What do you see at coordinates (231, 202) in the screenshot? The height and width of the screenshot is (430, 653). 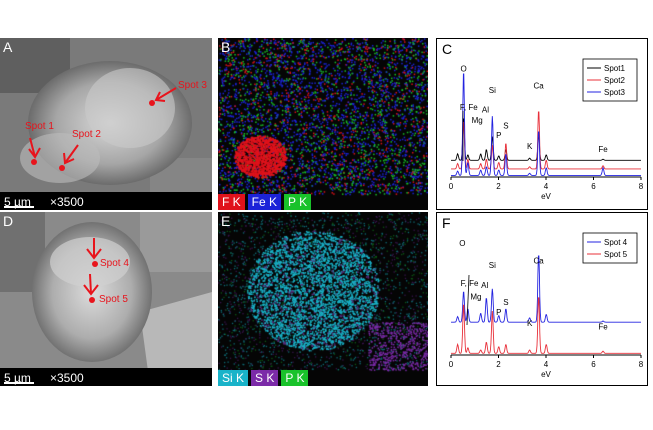 I see `element-tag-f: F K` at bounding box center [231, 202].